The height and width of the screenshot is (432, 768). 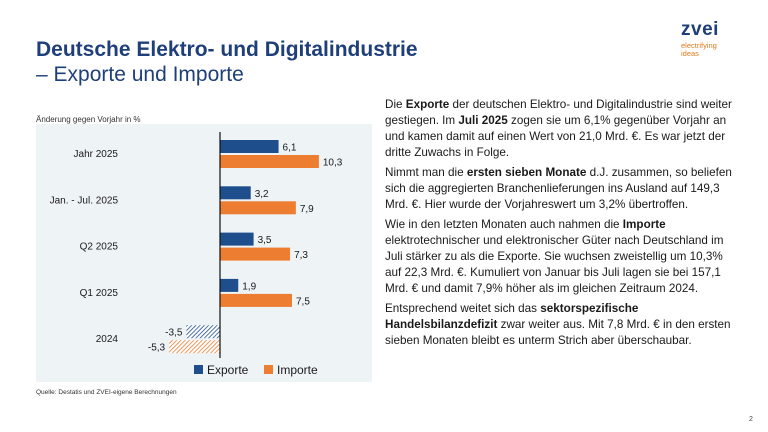 I want to click on exporte-value-label: 3,5, so click(x=265, y=240).